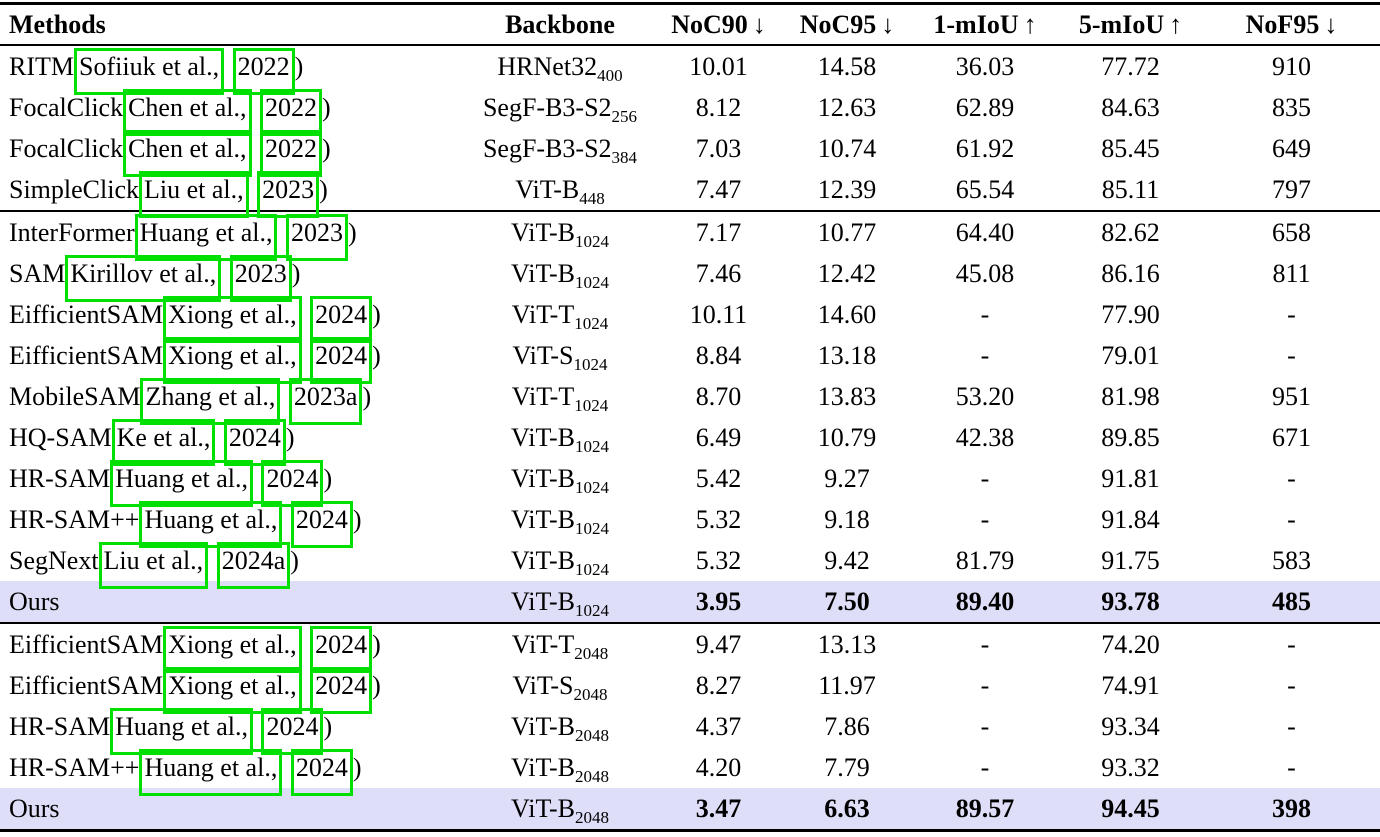  What do you see at coordinates (718, 107) in the screenshot?
I see `metric-value-noc90: 8.12` at bounding box center [718, 107].